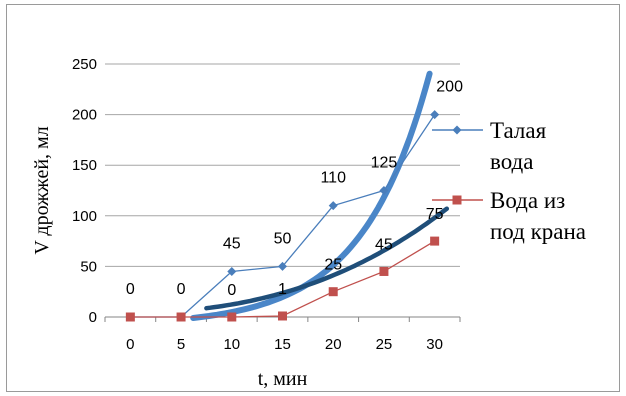 This screenshot has height=396, width=626. I want to click on data-label-talaya-voda: 50, so click(283, 238).